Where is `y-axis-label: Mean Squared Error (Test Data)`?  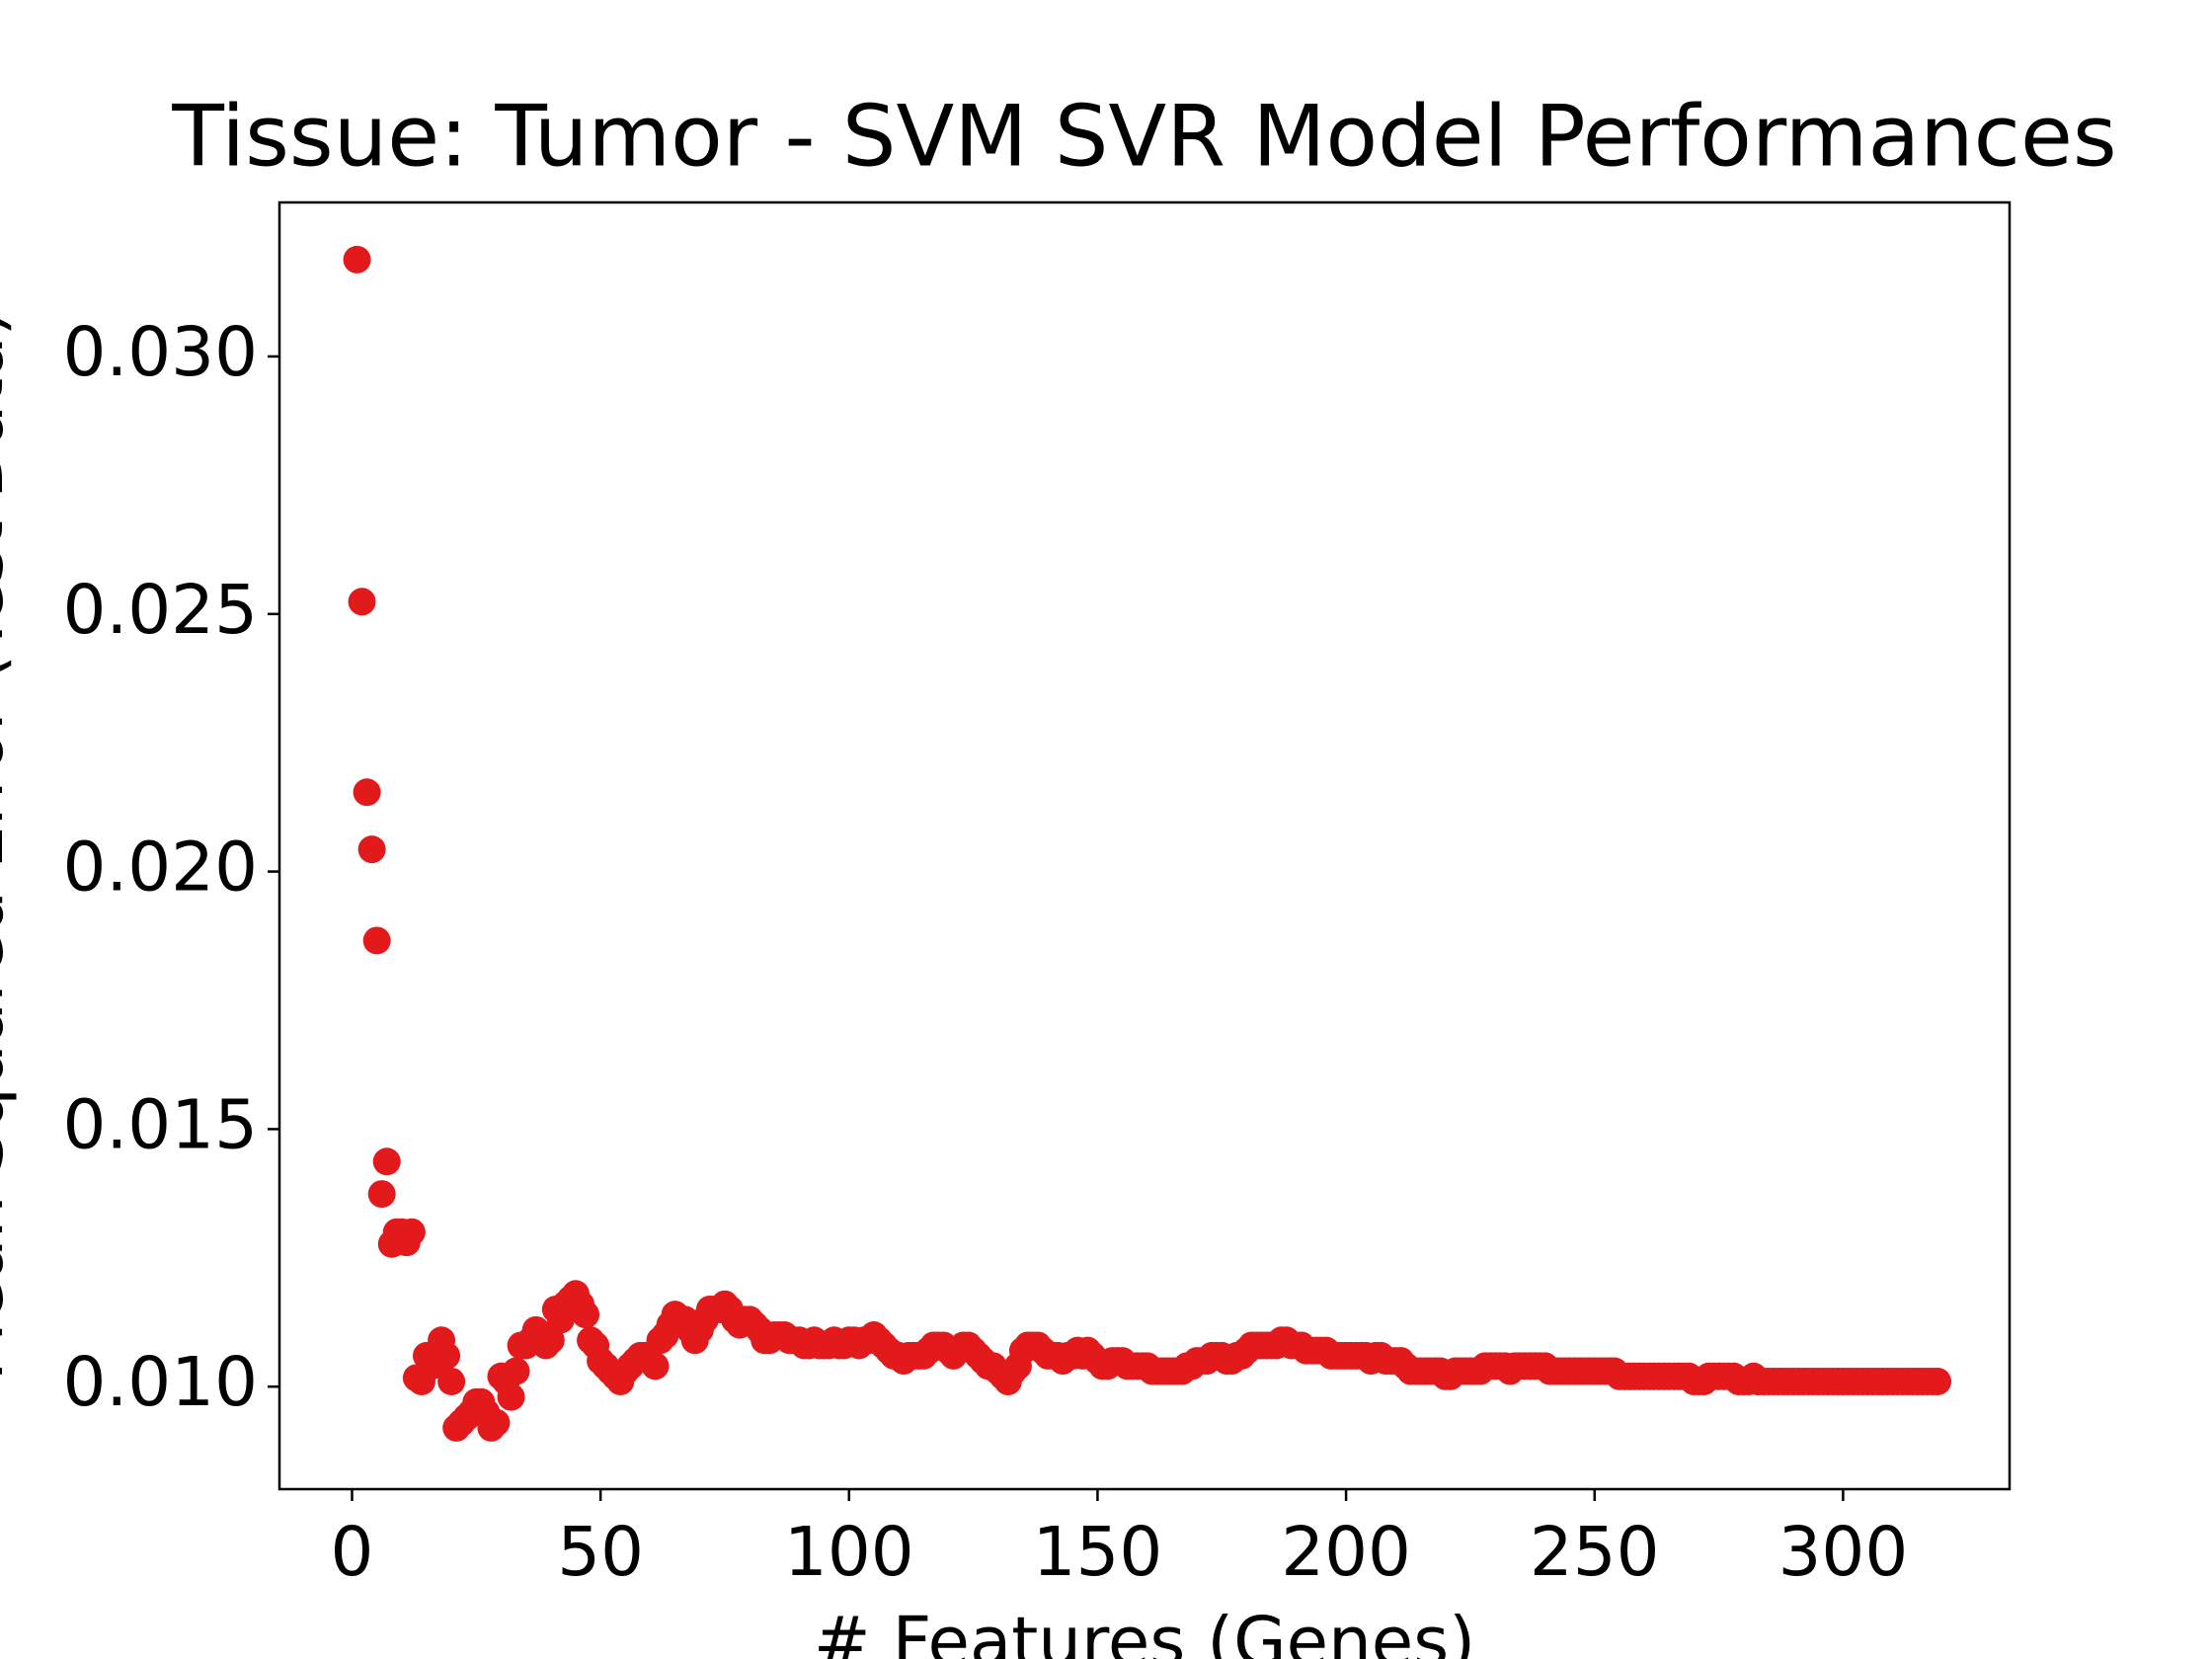 y-axis-label: Mean Squared Error (Test Data) is located at coordinates (10, 845).